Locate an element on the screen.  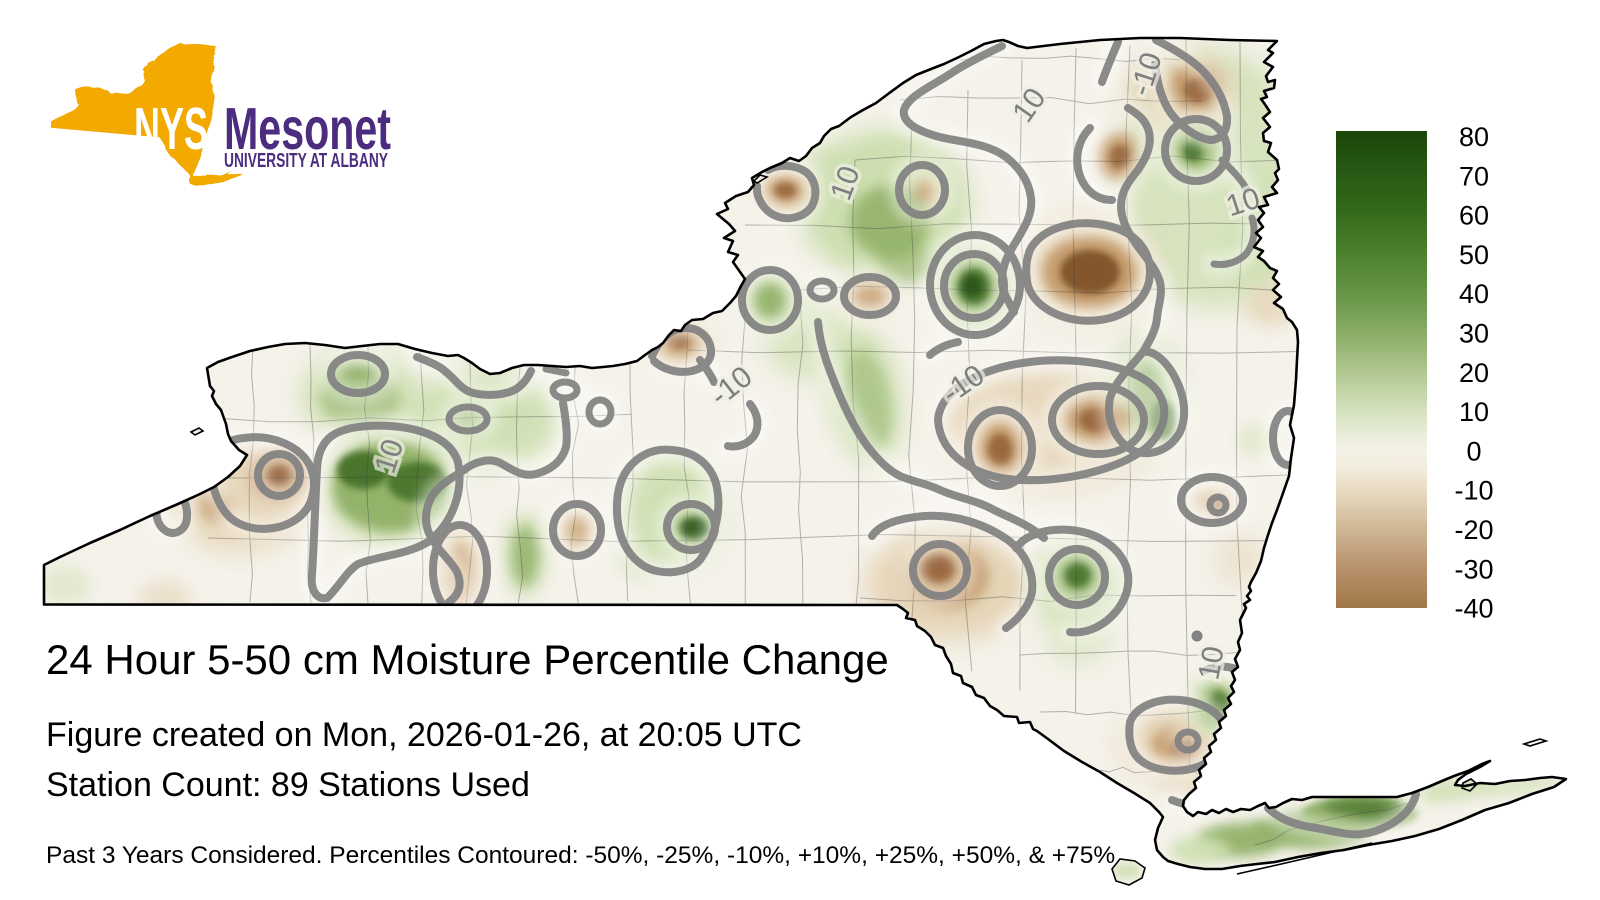
svg-text: 20 is located at coordinates (1474, 373).